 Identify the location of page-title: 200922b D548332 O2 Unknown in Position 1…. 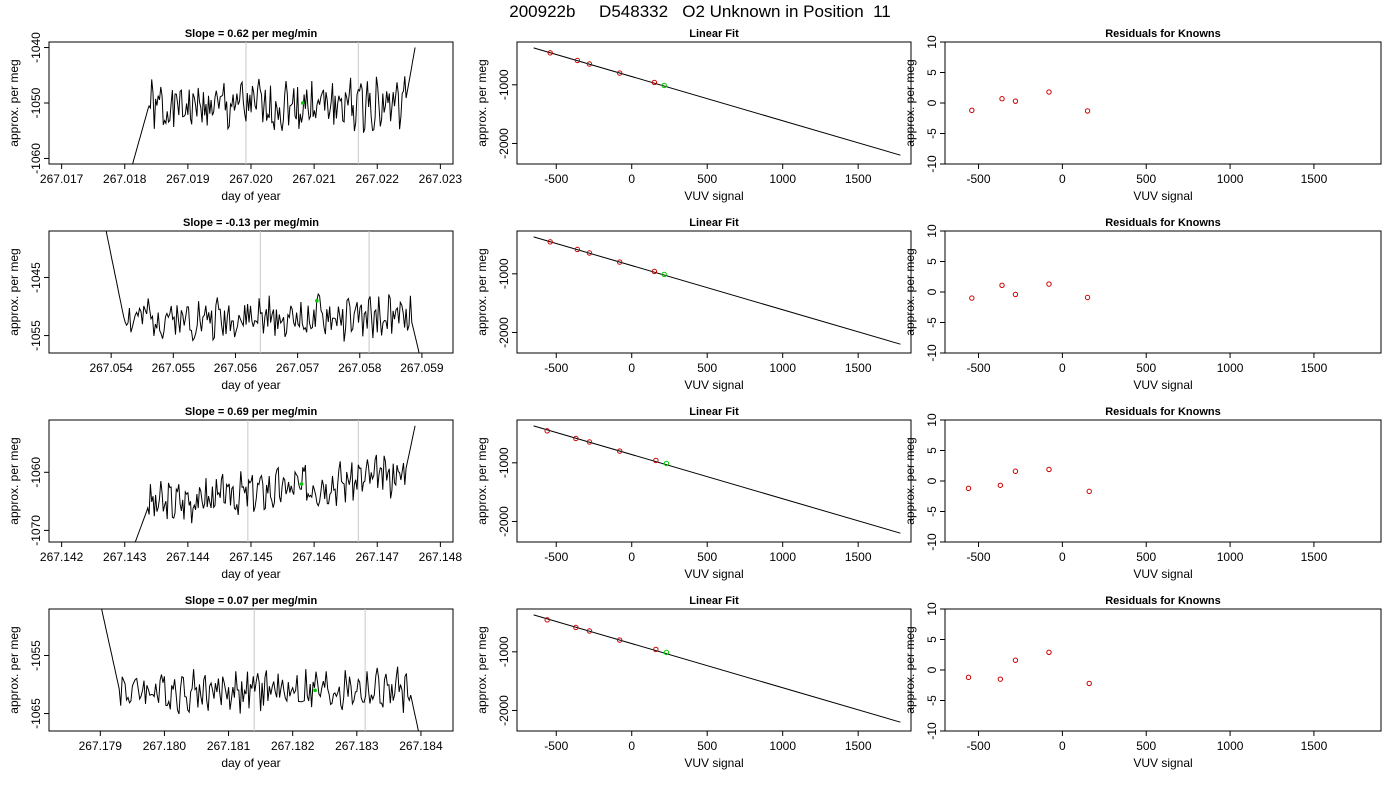
(700, 11).